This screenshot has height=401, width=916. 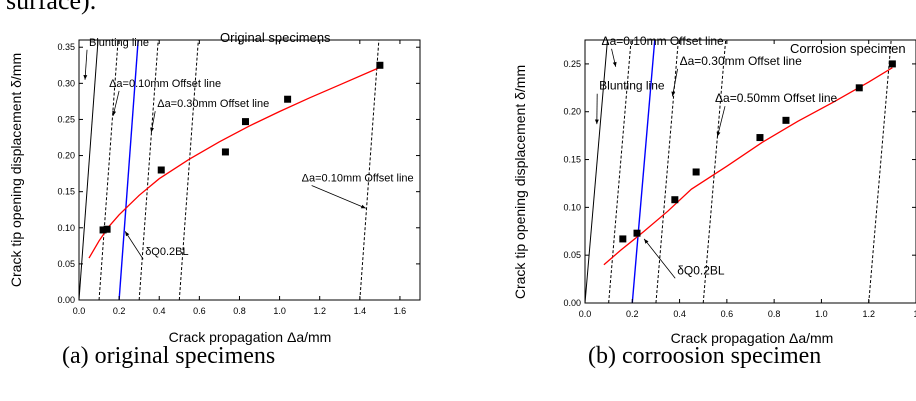 I want to click on caption-b: (b) corroosion specimen, so click(x=705, y=356).